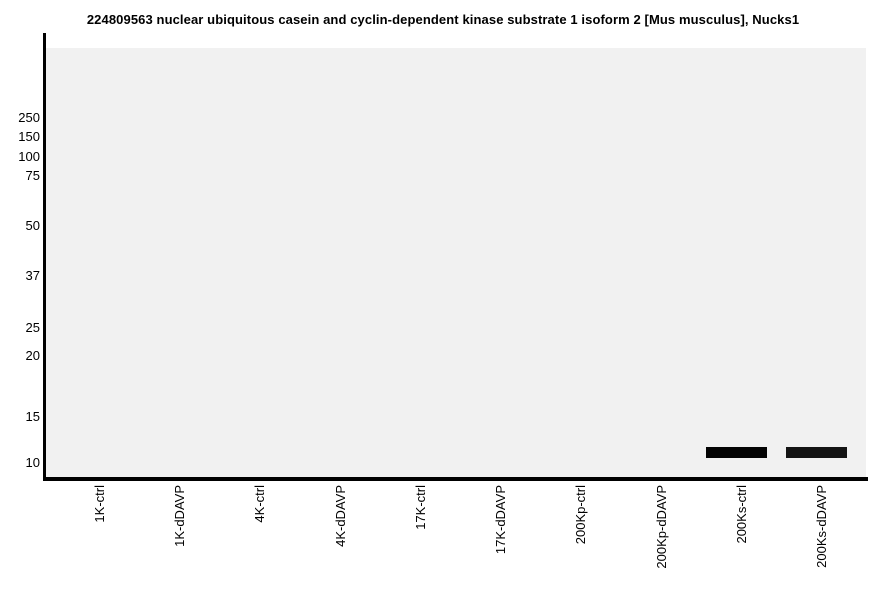  I want to click on y-tick-label: 25, so click(32, 327).